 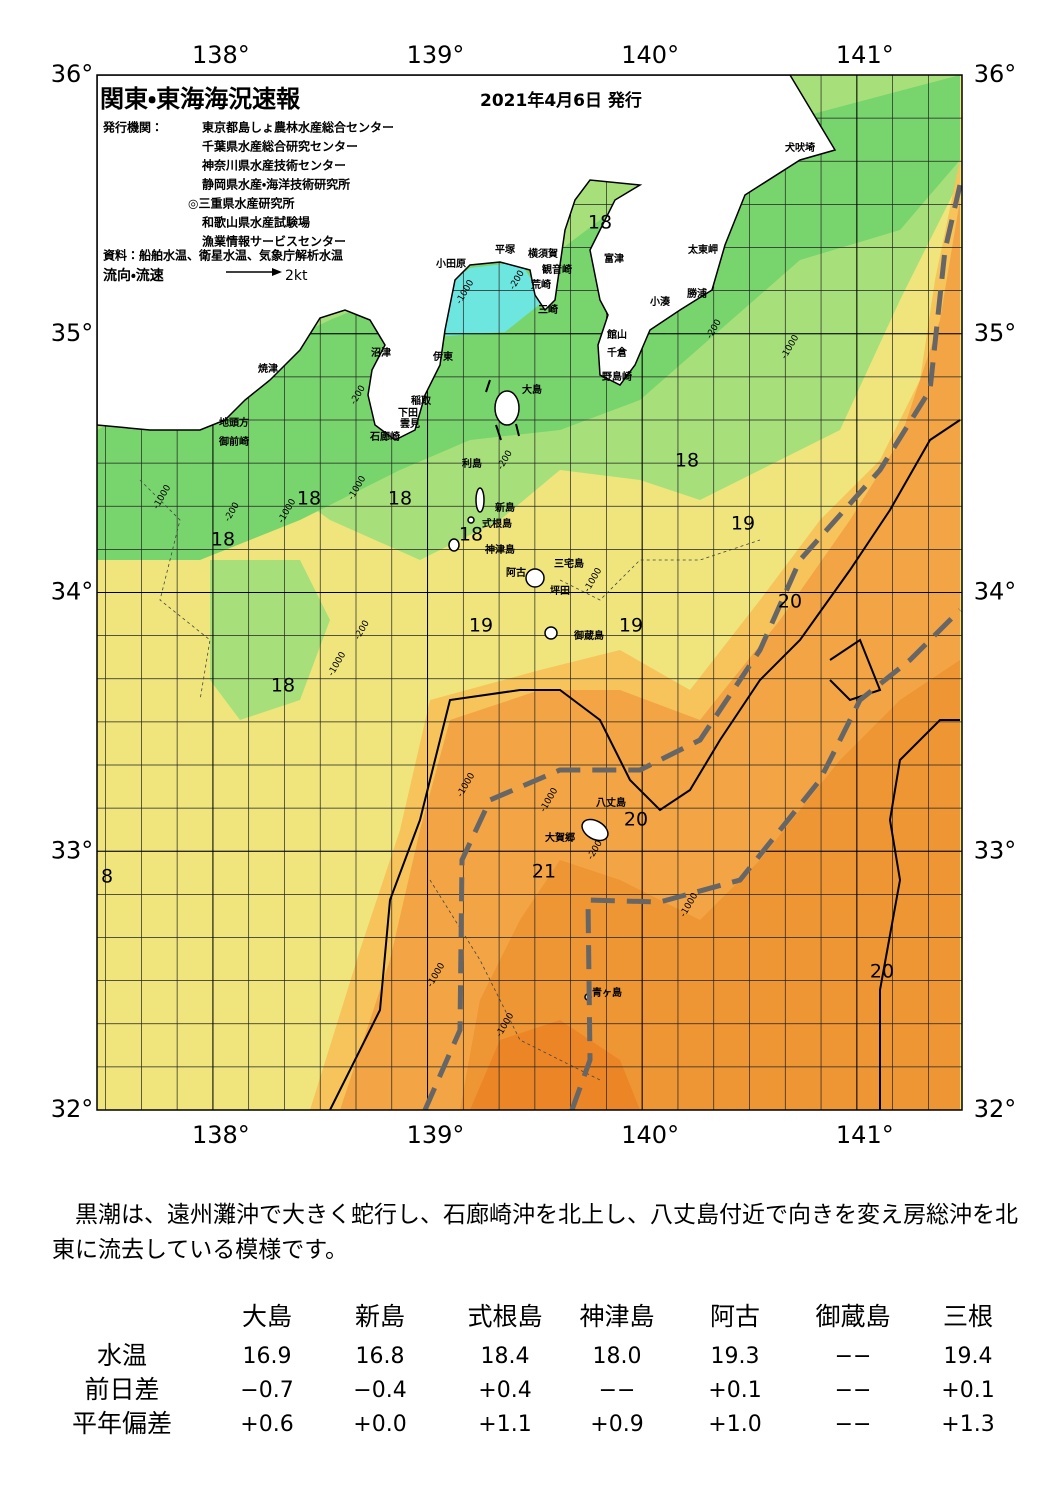 I want to click on table-cell: +1.1, so click(x=504, y=1424).